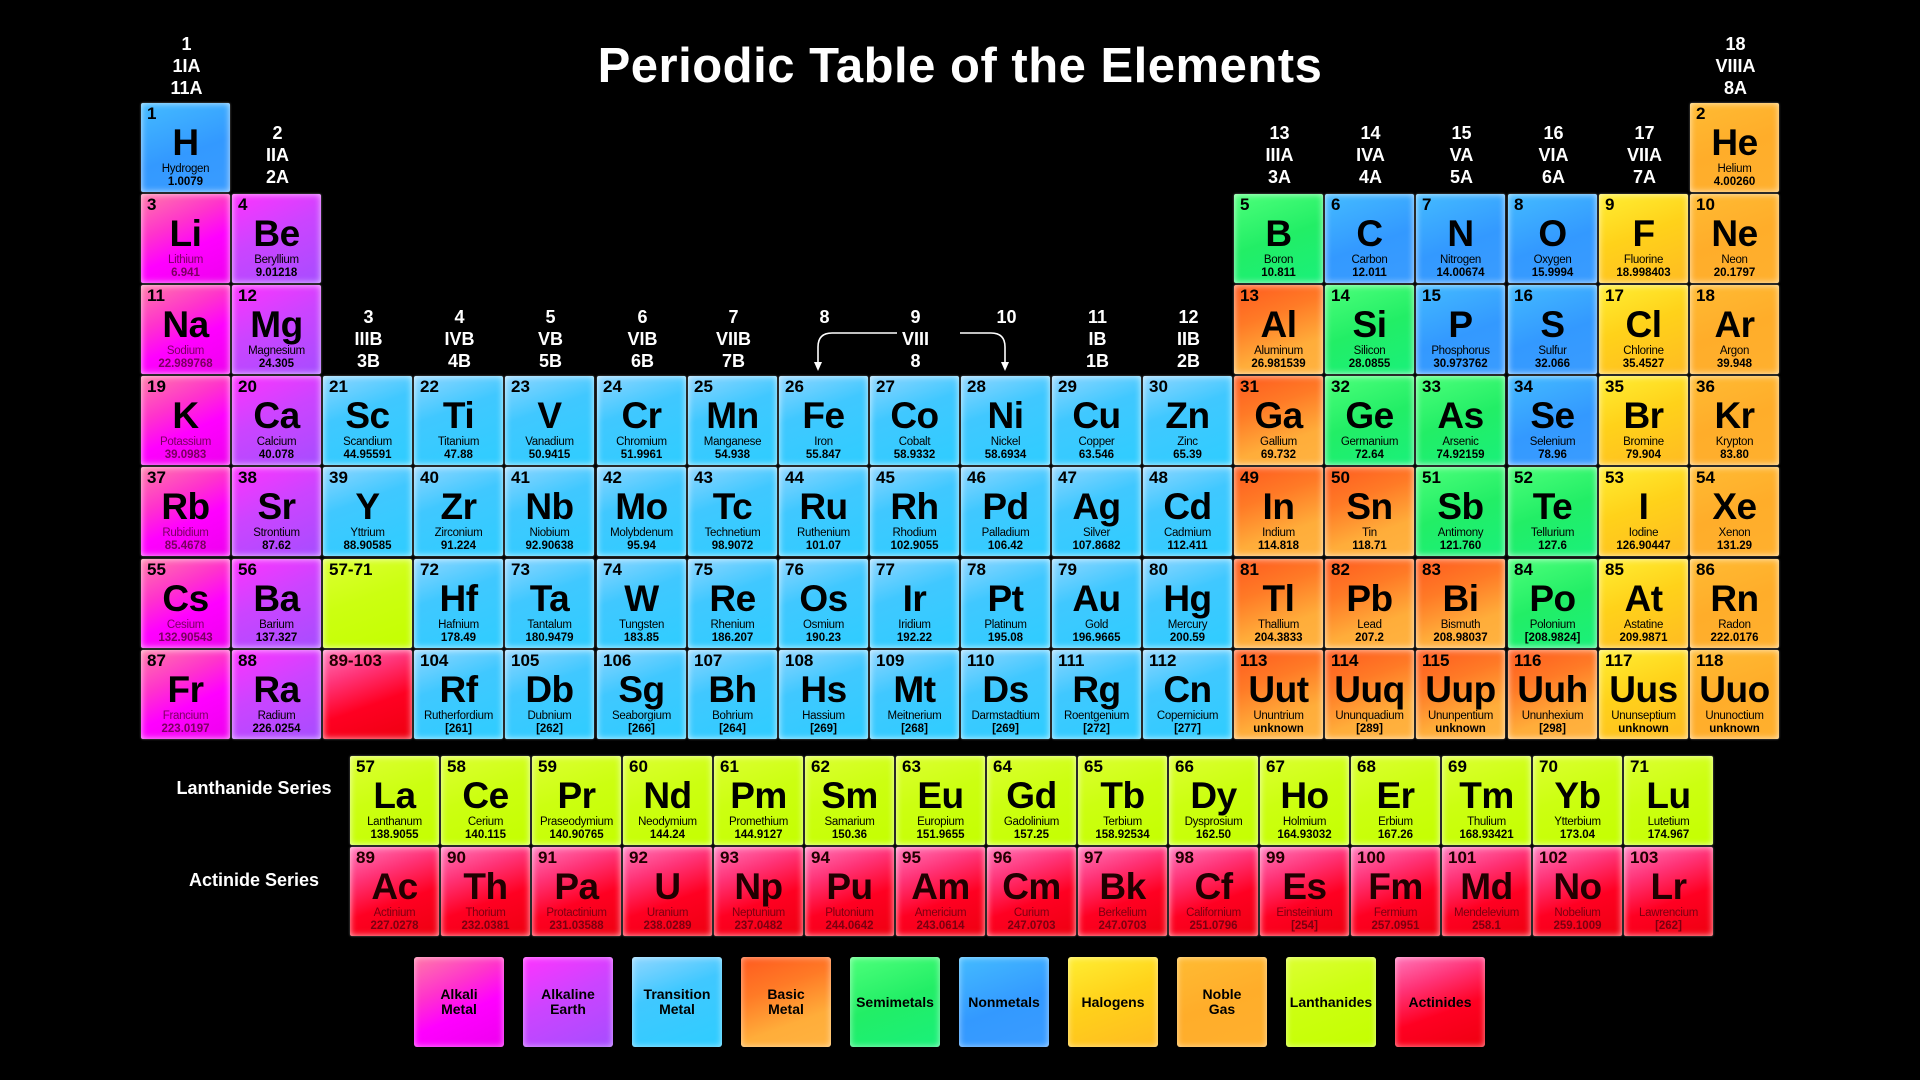 Image resolution: width=1920 pixels, height=1080 pixels. Describe the element at coordinates (1278, 238) in the screenshot. I see `element-cell: 5 B Boron 10.811` at that location.